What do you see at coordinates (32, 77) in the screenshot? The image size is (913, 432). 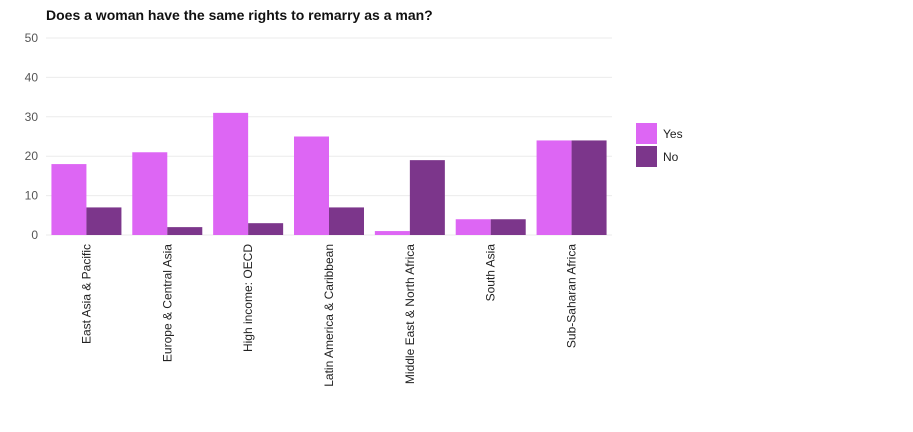 I see `y-tick-label-40: 40` at bounding box center [32, 77].